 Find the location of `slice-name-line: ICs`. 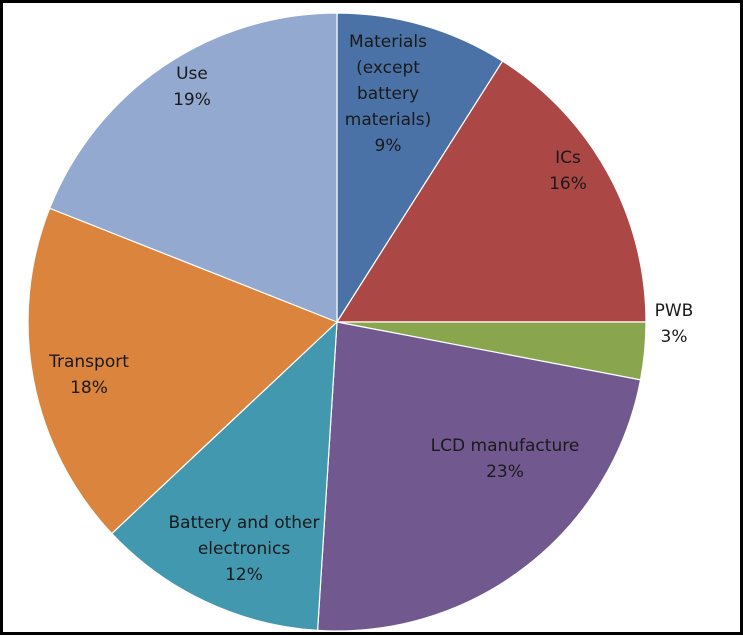

slice-name-line: ICs is located at coordinates (568, 158).